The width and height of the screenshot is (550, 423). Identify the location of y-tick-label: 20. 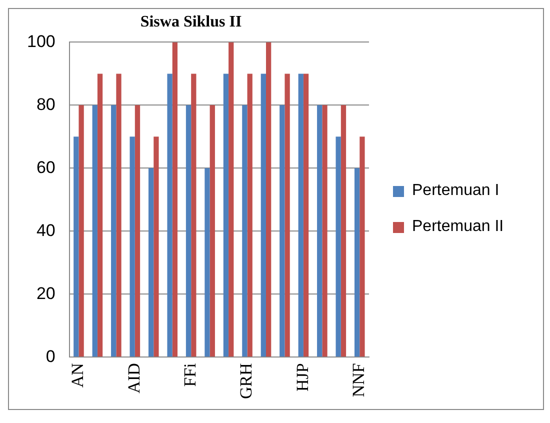
(46, 293).